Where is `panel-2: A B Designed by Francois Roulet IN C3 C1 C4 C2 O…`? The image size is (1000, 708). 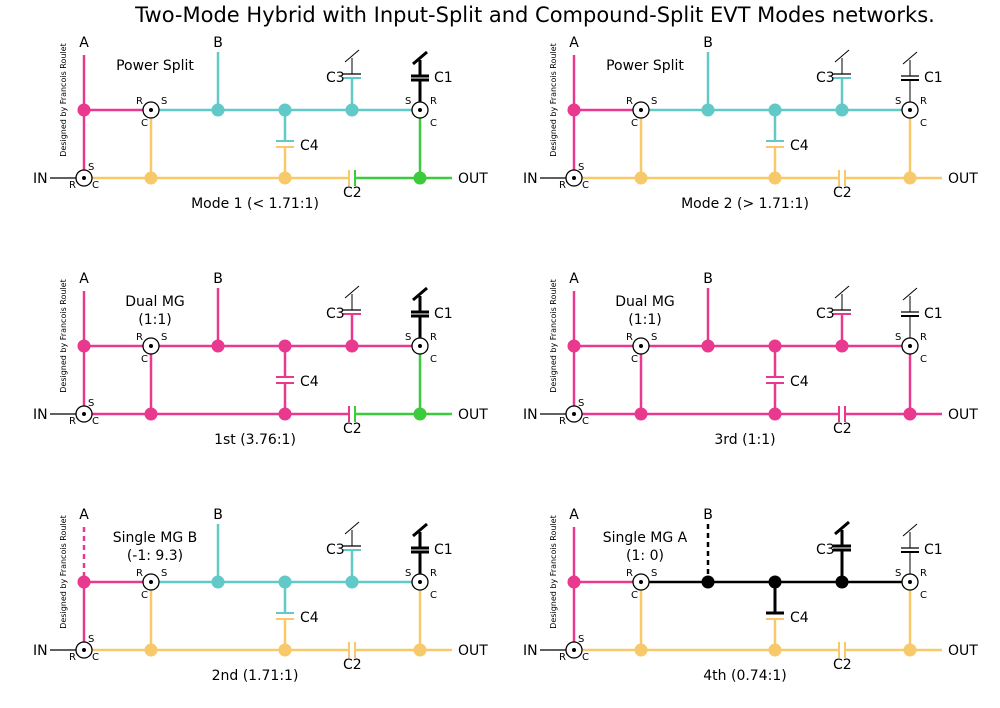 panel-2: A B Designed by Francois Roulet IN C3 C1 C4 C2 O… is located at coordinates (750, 123).